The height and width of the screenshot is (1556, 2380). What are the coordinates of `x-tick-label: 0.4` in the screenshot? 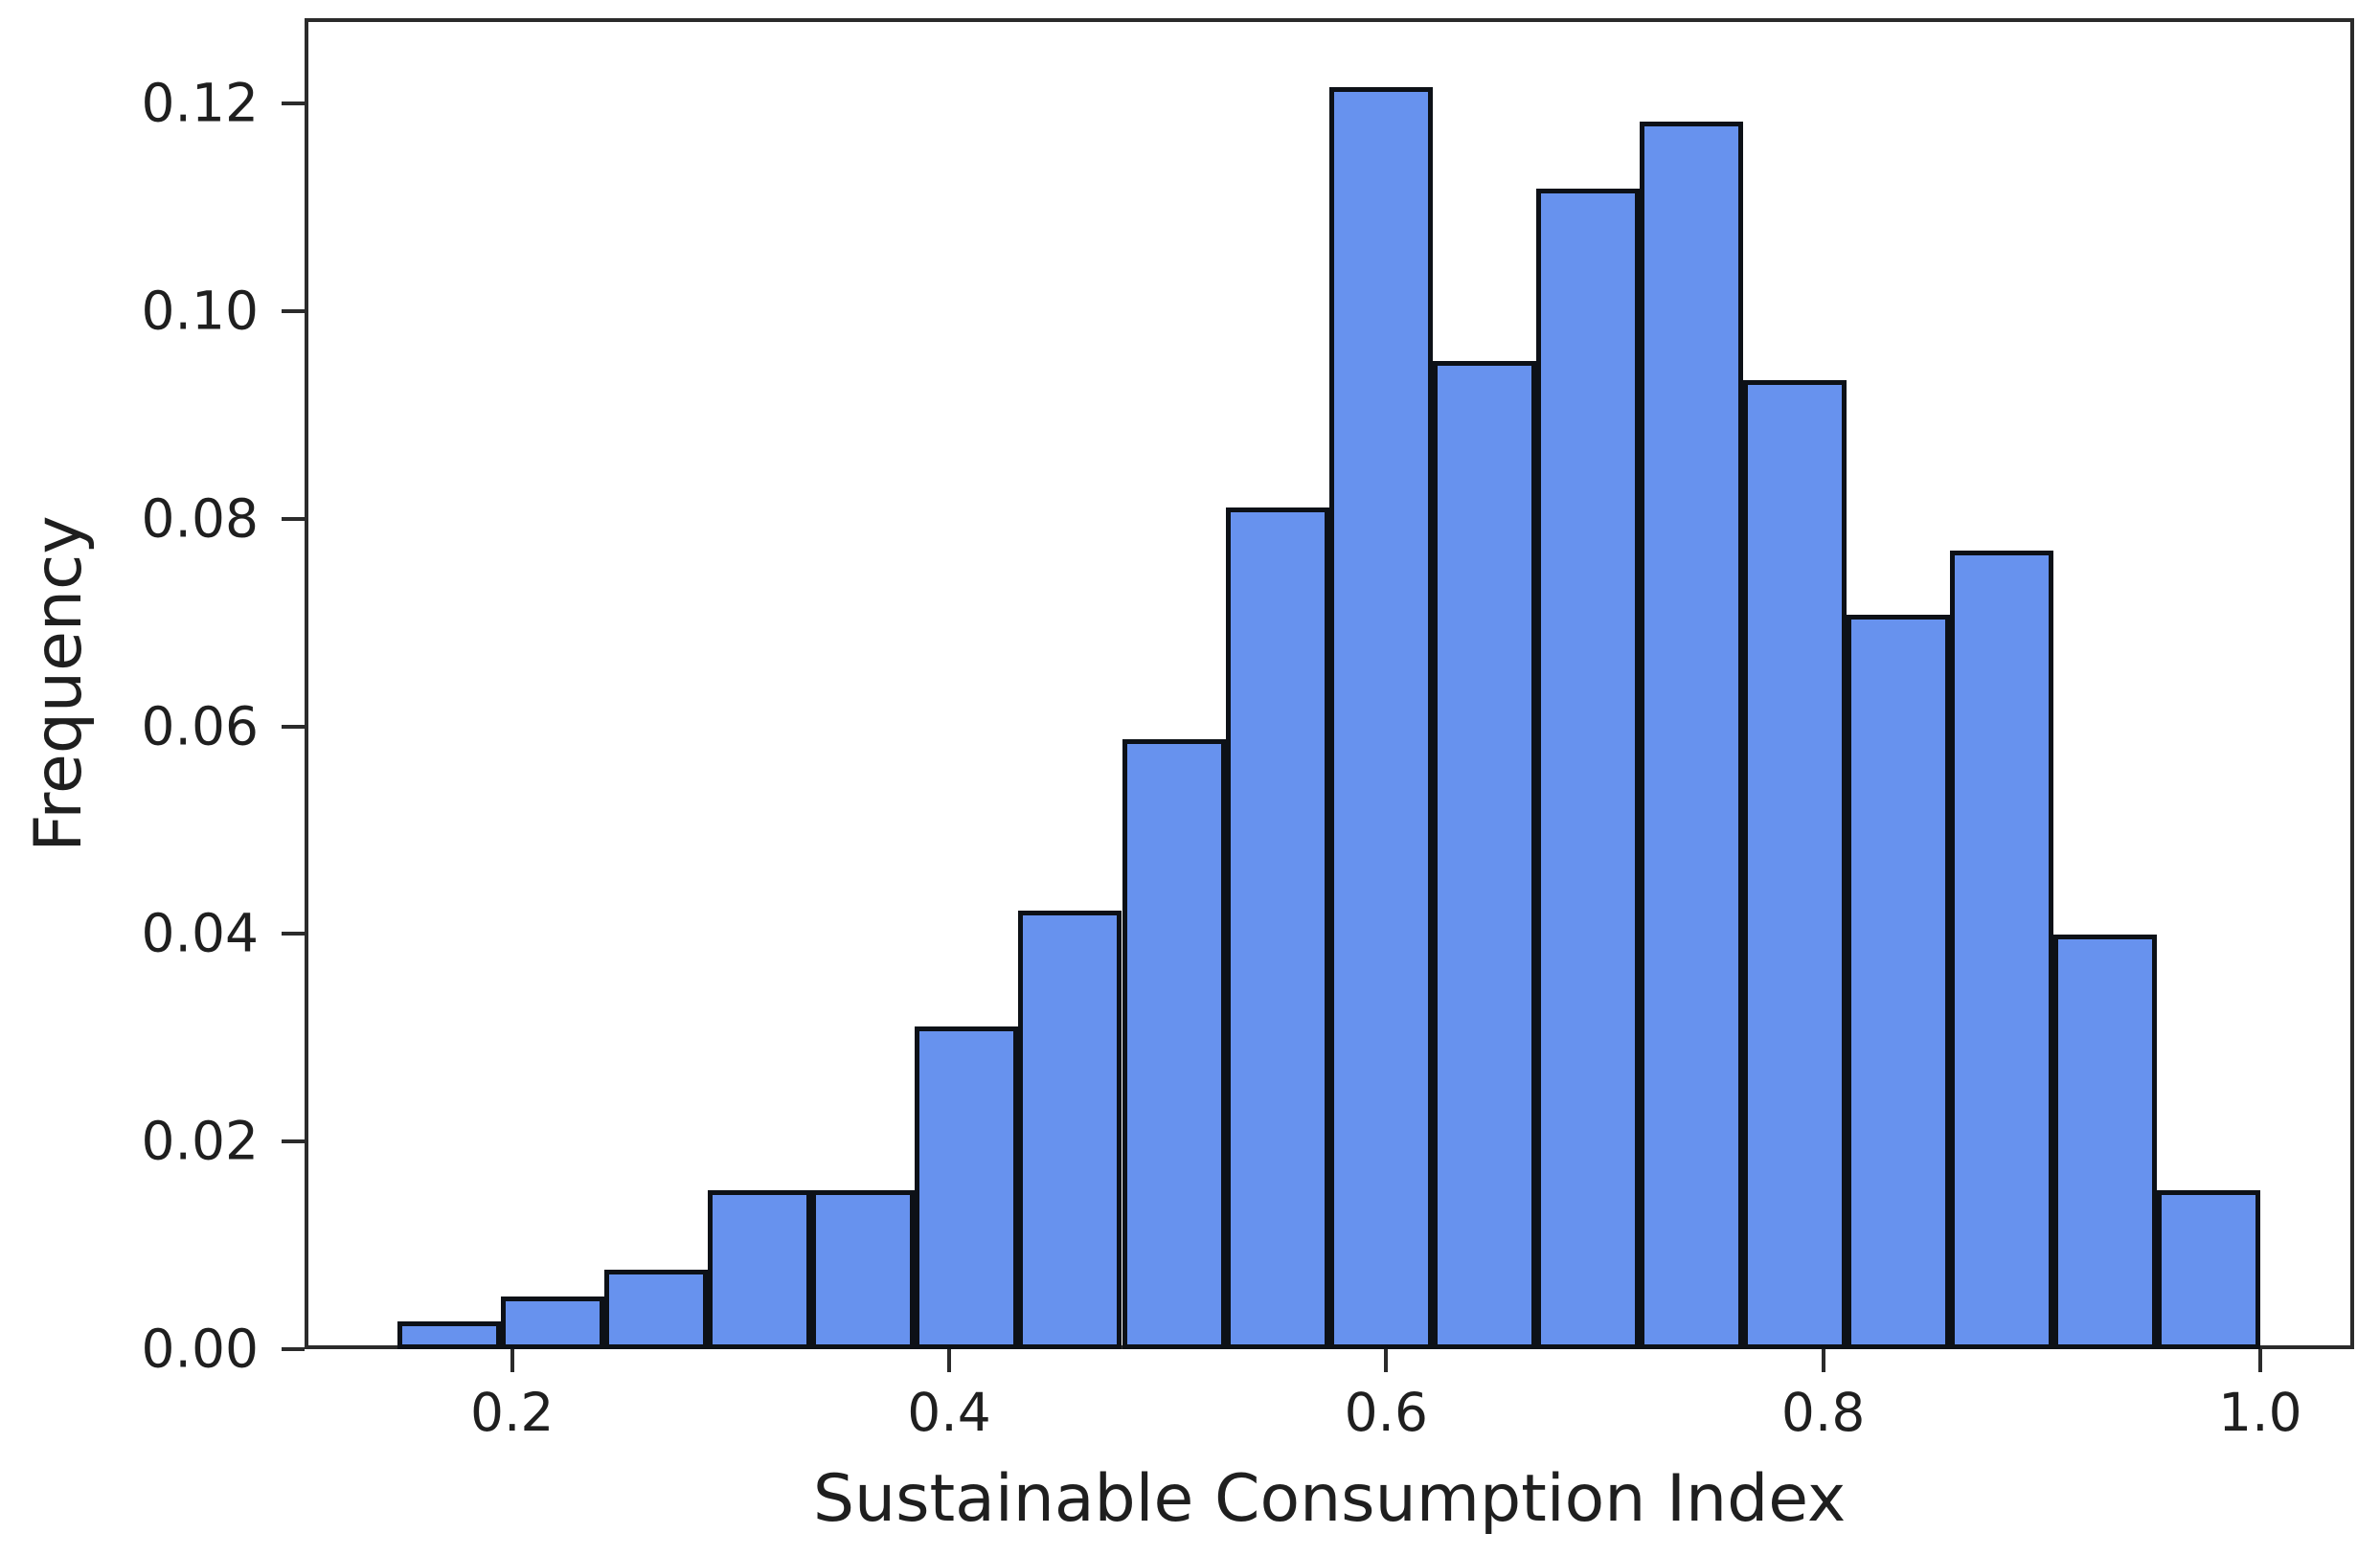 It's located at (949, 1412).